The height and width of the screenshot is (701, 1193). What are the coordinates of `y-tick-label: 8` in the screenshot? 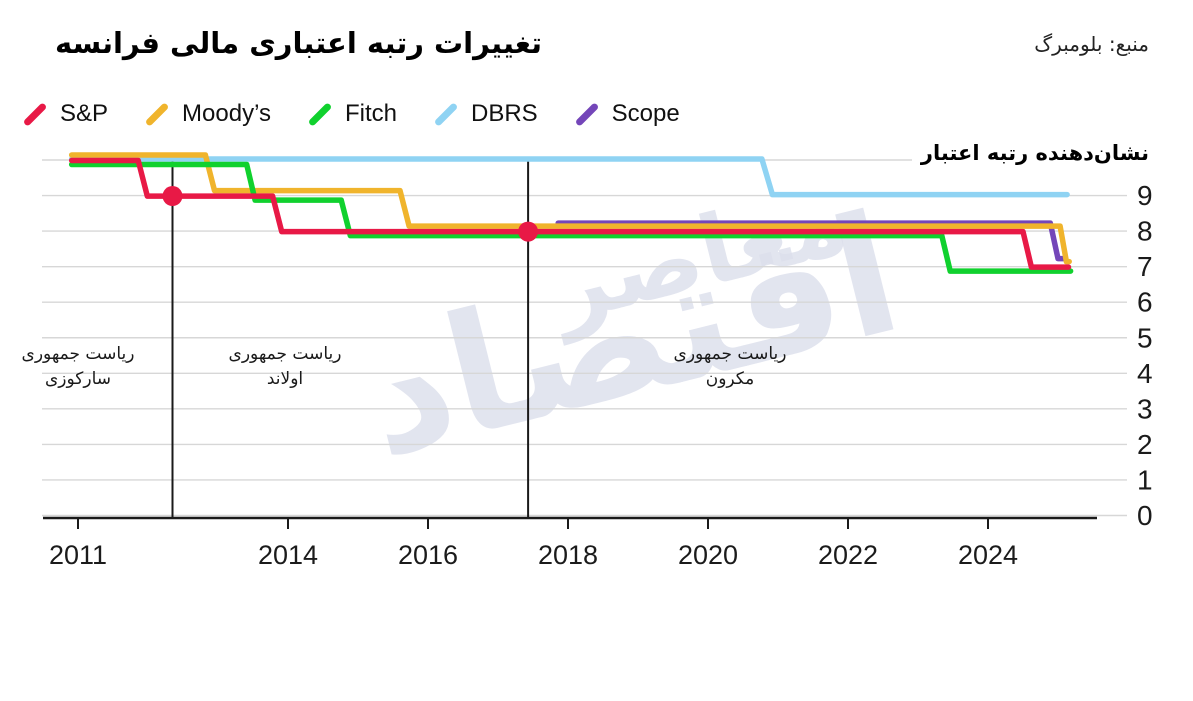 It's located at (1145, 231).